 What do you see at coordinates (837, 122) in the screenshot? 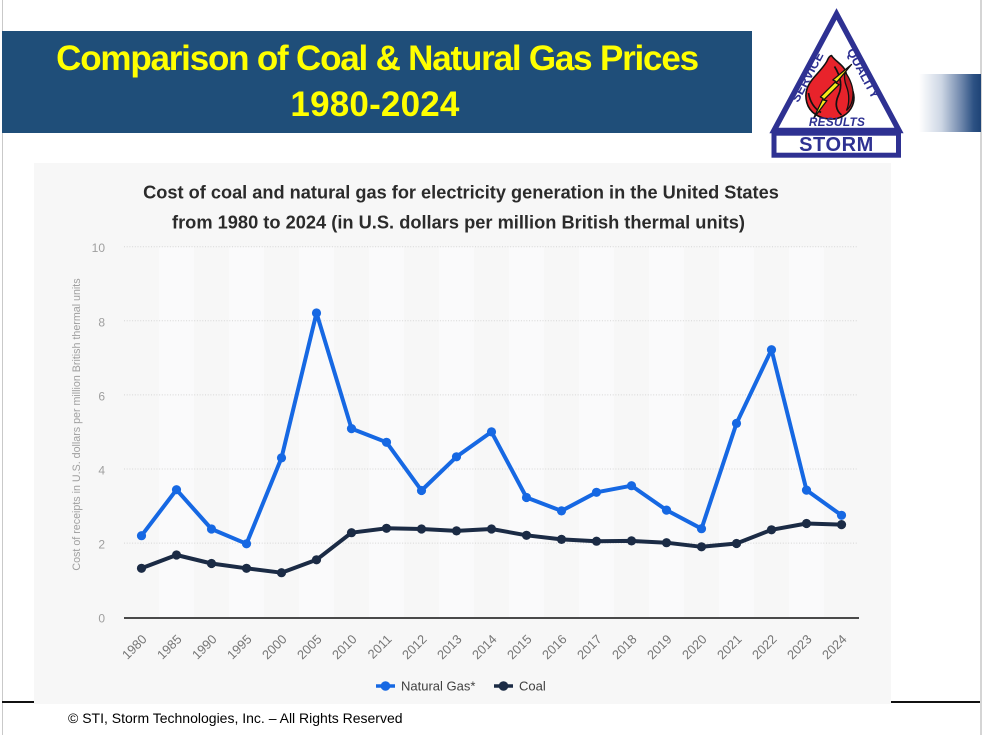
I see `svg-text: RESULTS` at bounding box center [837, 122].